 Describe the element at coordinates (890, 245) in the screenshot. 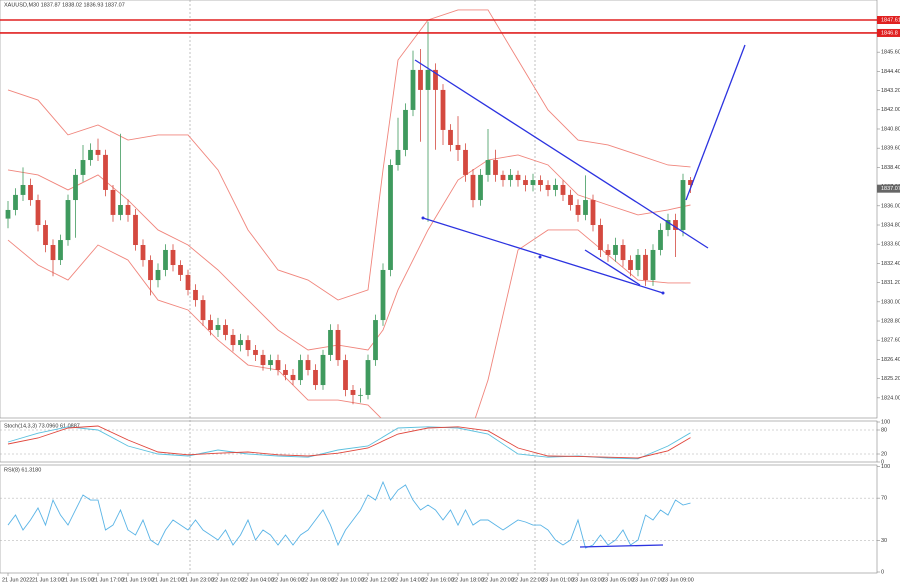

I see `y-tick-label: 1833.60` at that location.